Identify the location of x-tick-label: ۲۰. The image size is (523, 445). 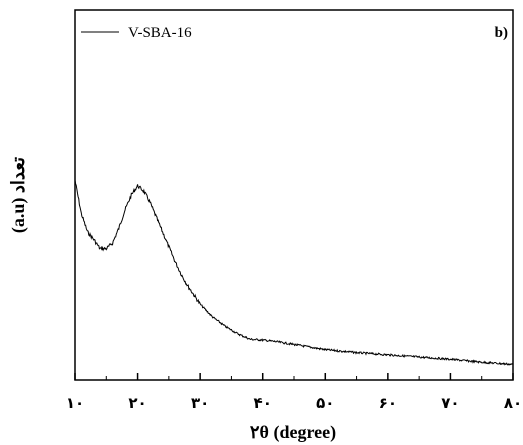
(137, 403).